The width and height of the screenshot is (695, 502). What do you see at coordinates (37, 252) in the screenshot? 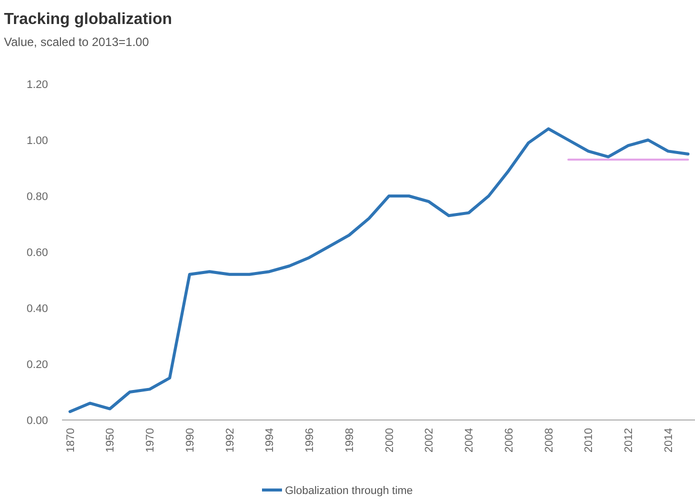
I see `y-tick-label: 0.60` at bounding box center [37, 252].